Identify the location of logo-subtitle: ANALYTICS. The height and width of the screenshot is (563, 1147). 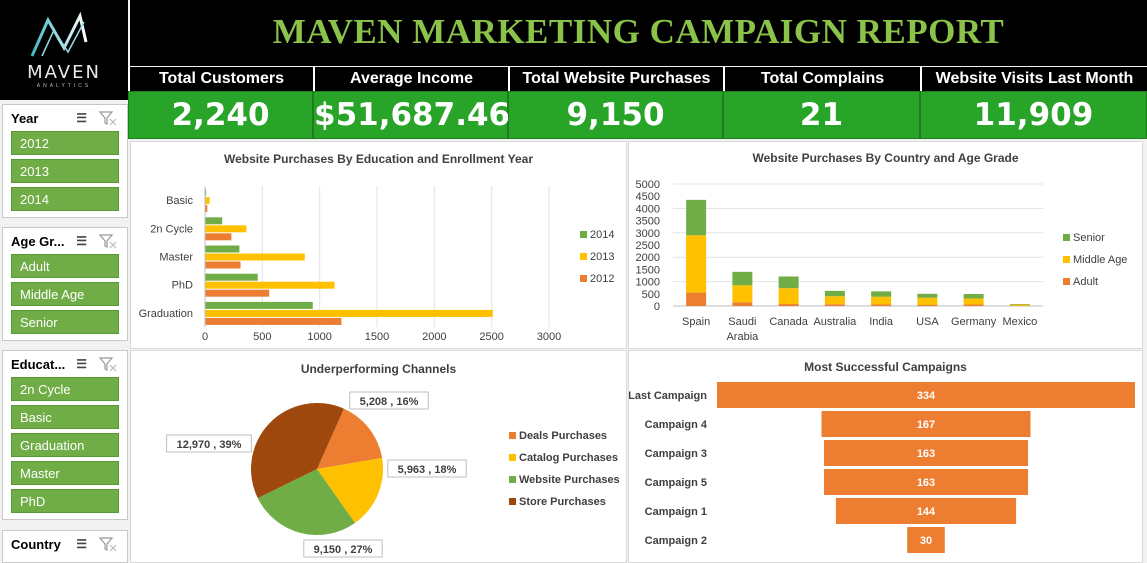
(64, 86).